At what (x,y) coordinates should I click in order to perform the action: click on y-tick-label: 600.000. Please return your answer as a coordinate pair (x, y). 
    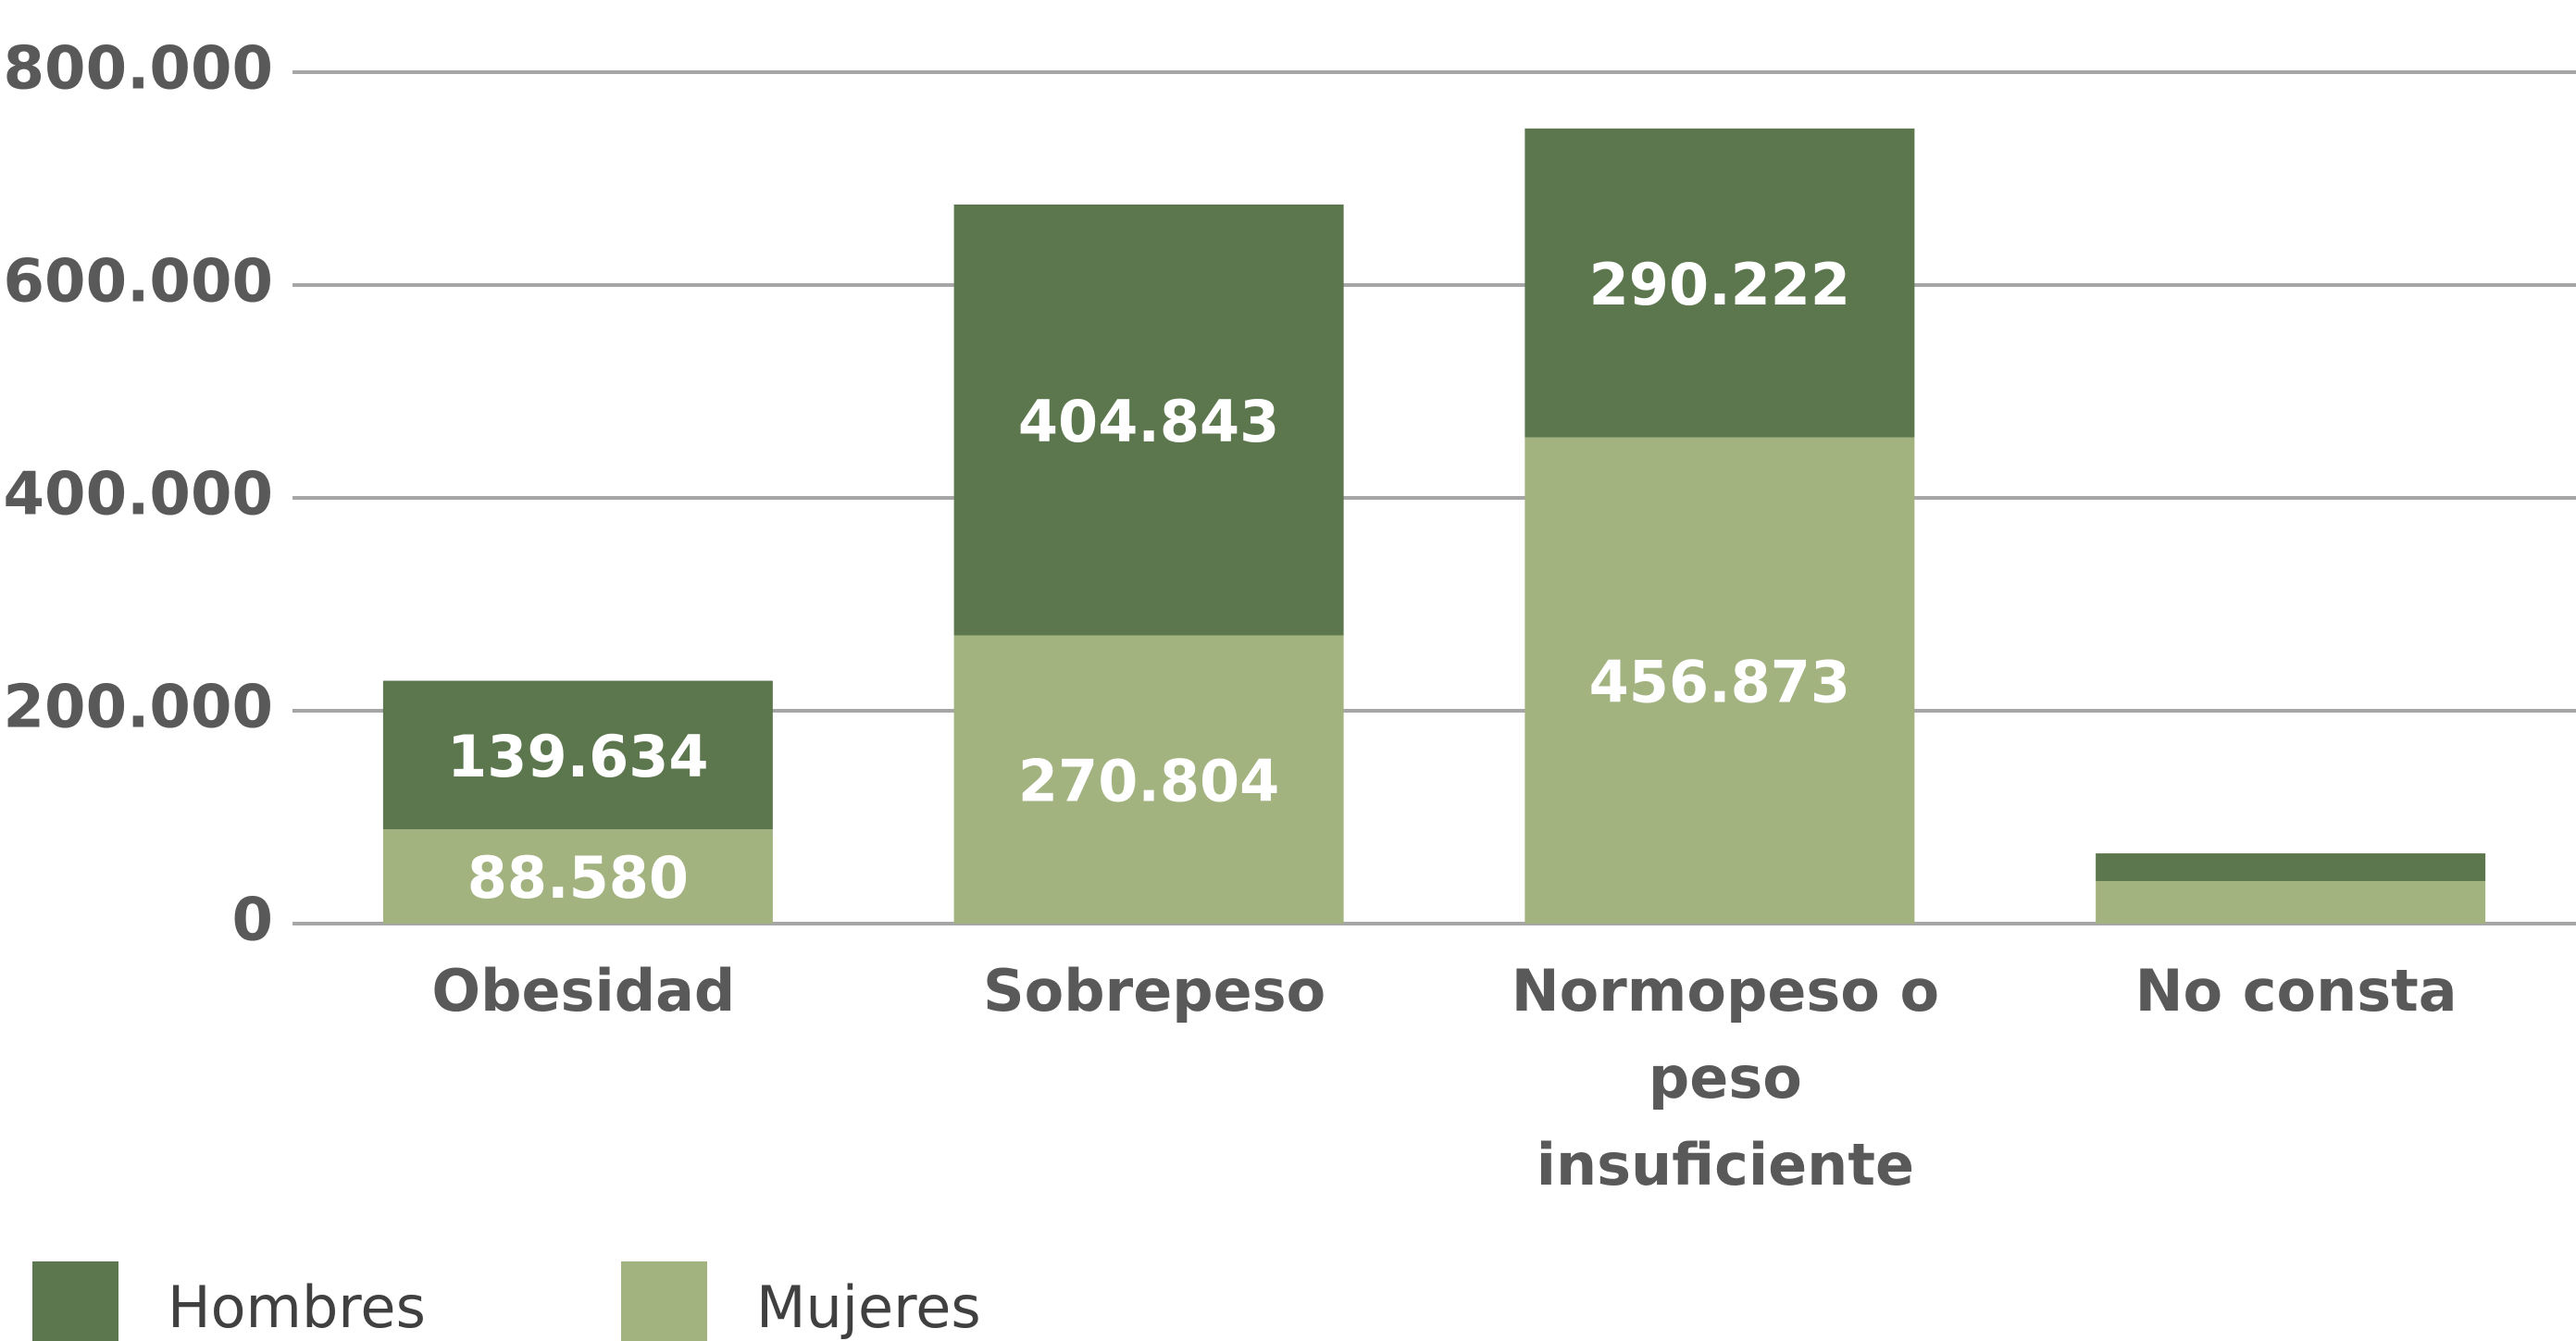
    Looking at the image, I should click on (139, 282).